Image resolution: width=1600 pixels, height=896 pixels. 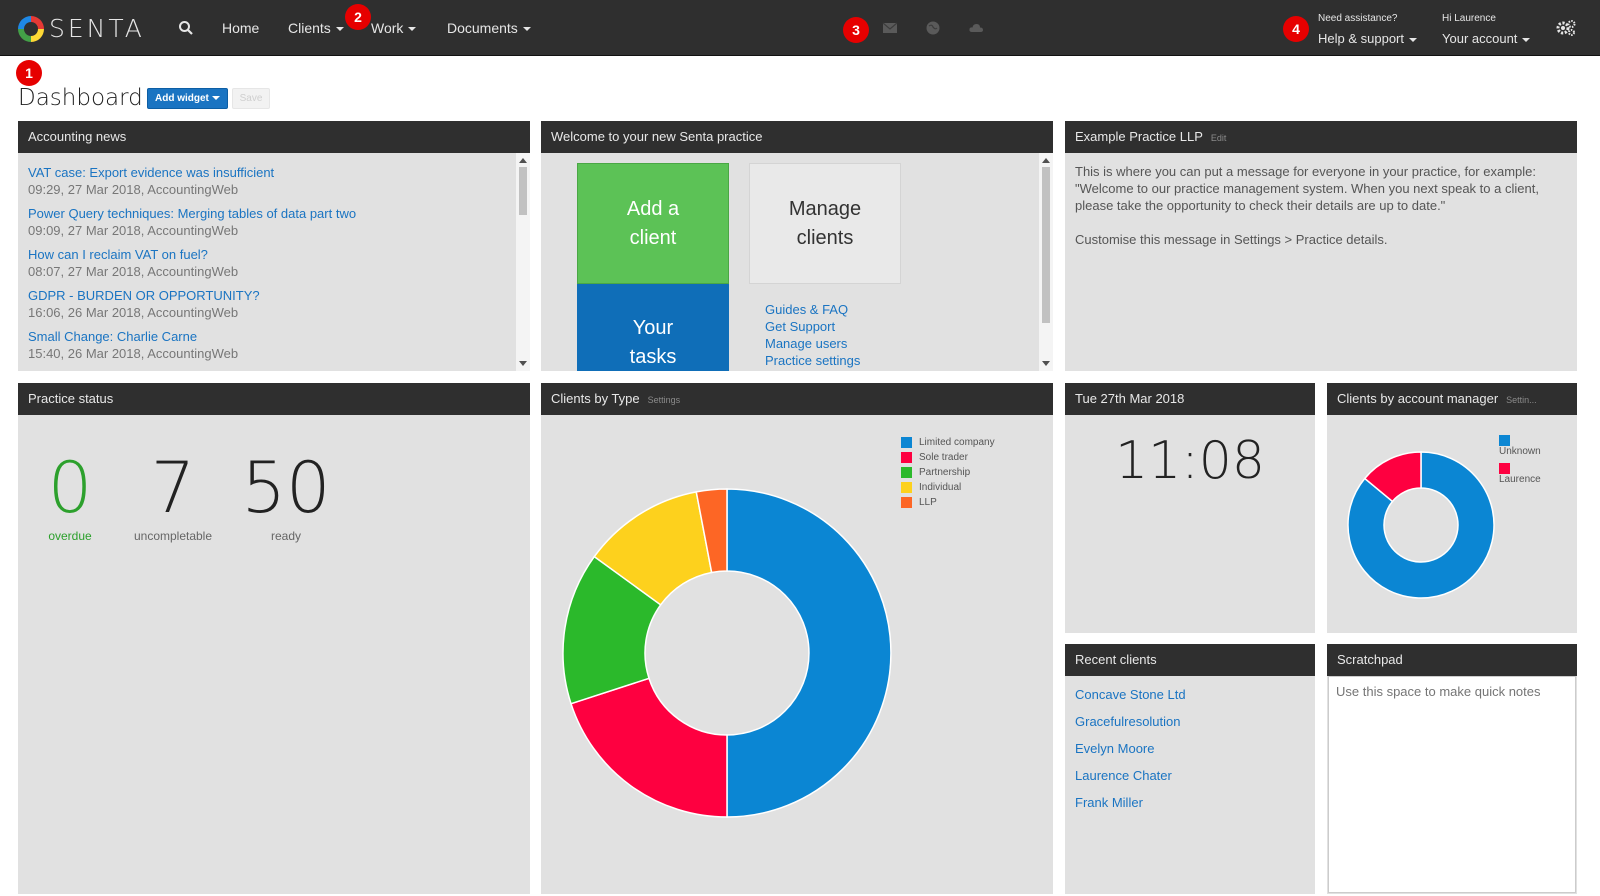 What do you see at coordinates (1486, 38) in the screenshot?
I see `account-menu: Your account` at bounding box center [1486, 38].